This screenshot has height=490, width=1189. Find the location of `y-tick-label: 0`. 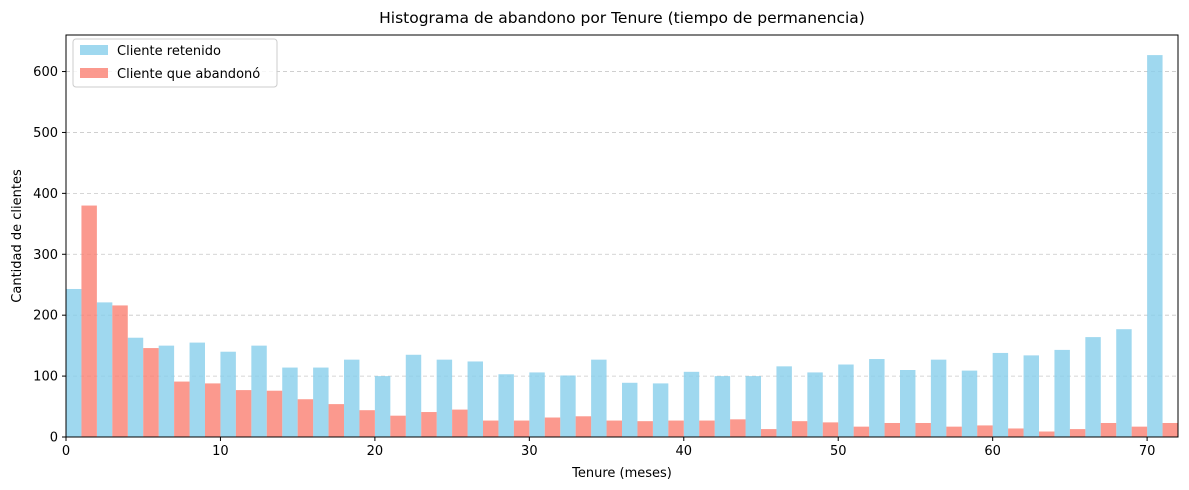

y-tick-label: 0 is located at coordinates (54, 438).